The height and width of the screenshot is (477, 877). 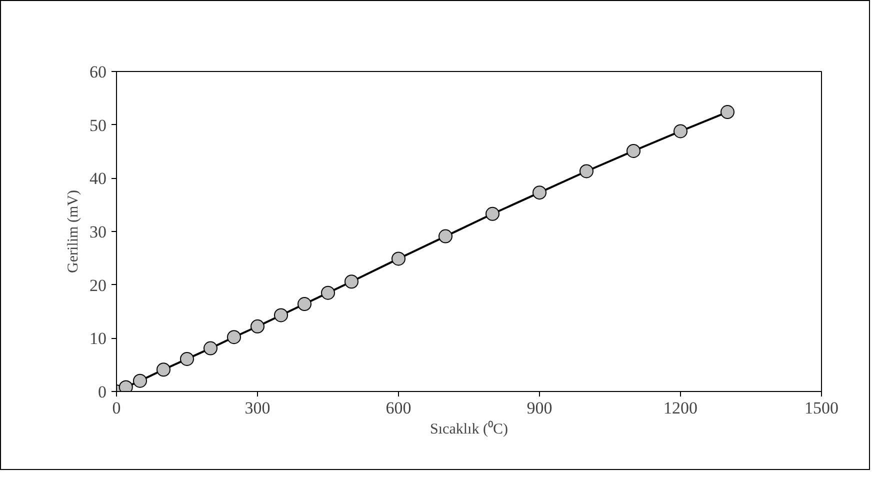 I want to click on x-tick-label: 1200, so click(x=681, y=408).